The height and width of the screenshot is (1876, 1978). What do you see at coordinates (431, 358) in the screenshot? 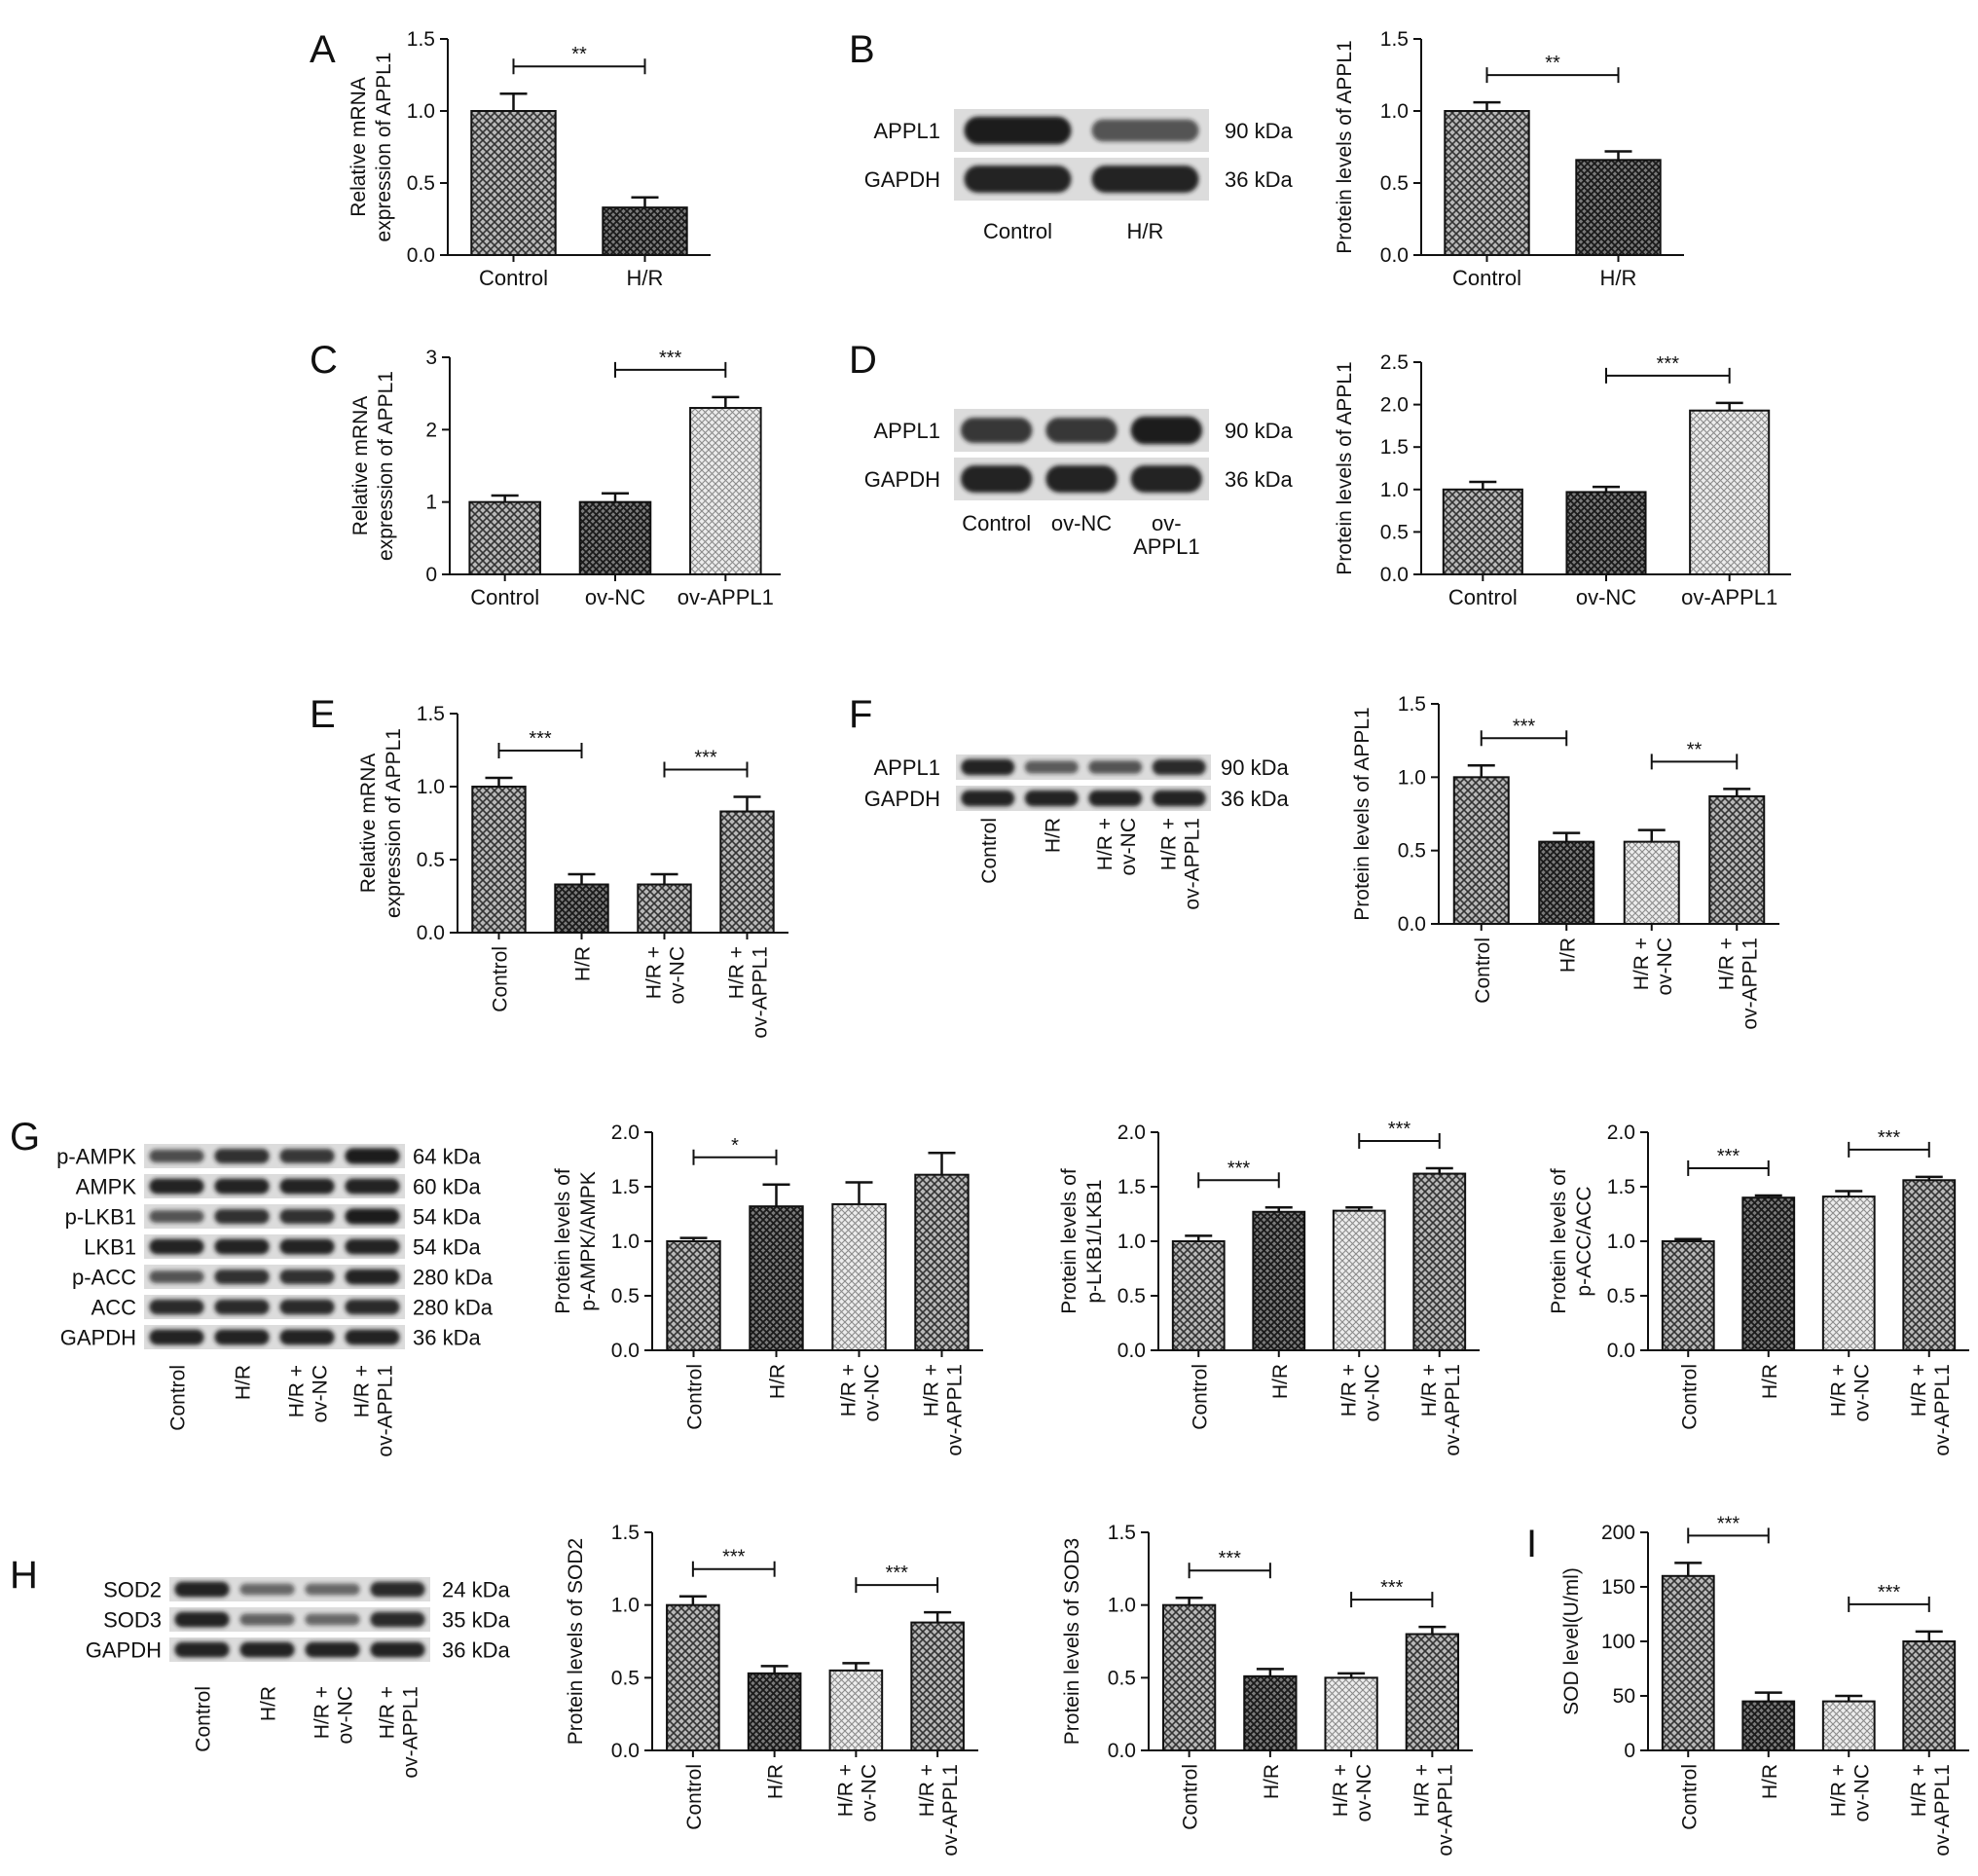
I see `y-tick-label: 3` at bounding box center [431, 358].